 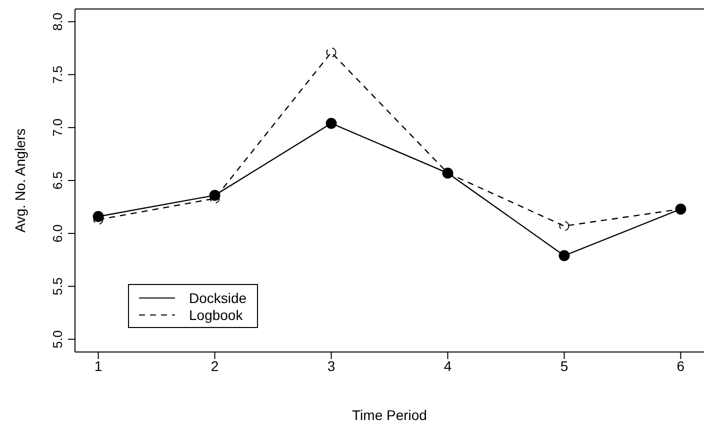 I want to click on y-tick-label: 6.5, so click(x=57, y=180).